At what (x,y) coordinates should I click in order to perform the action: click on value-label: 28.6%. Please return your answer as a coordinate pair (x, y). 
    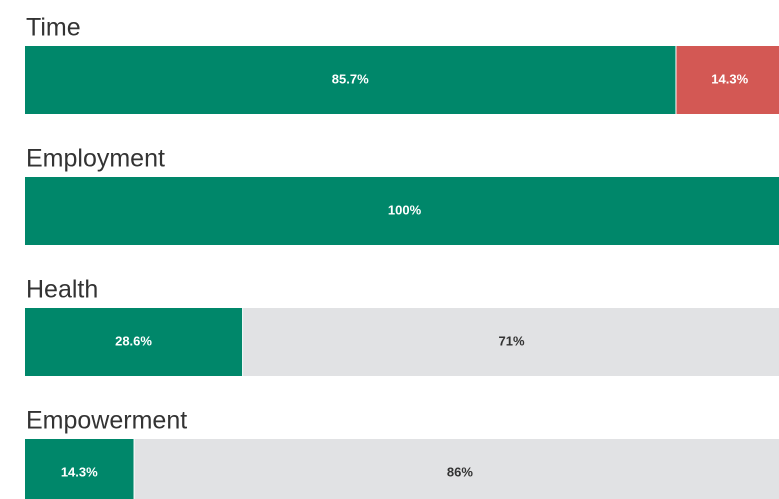
    Looking at the image, I should click on (133, 340).